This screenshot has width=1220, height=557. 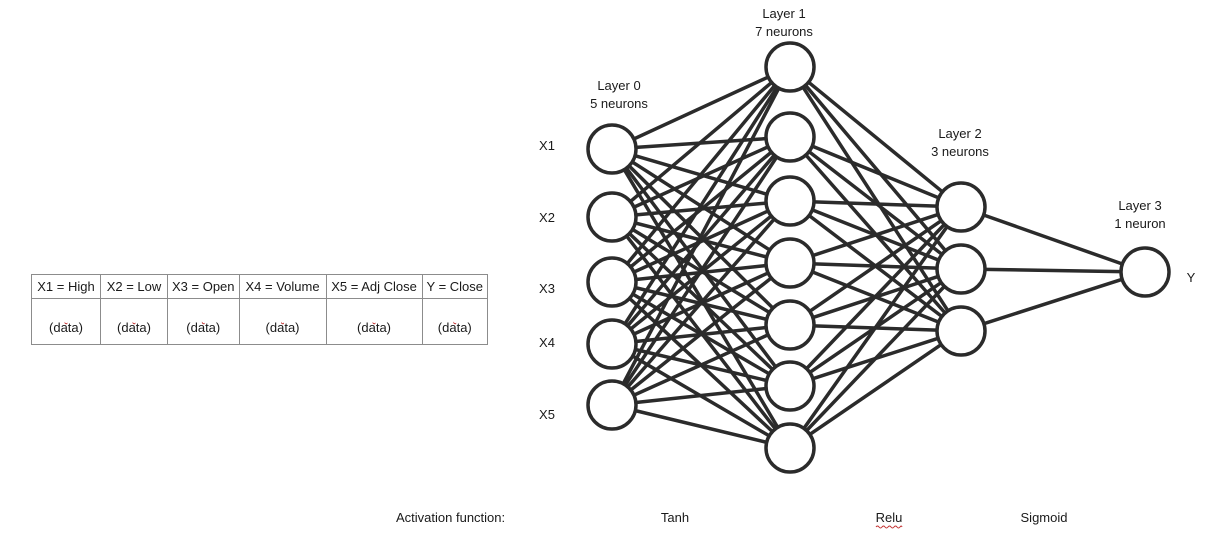 I want to click on connection-l1-n7-to-l2-n2, so click(x=875, y=358).